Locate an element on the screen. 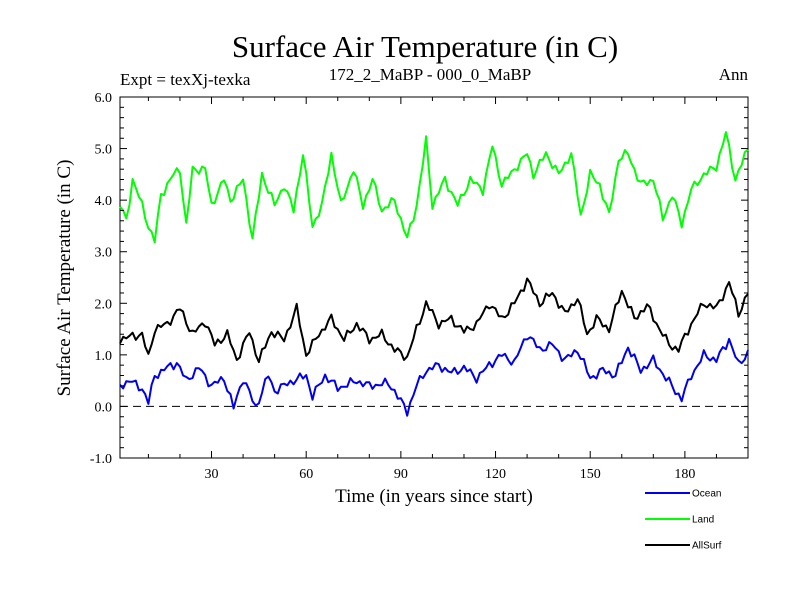 The width and height of the screenshot is (800, 600). x-tick-label: 180 is located at coordinates (684, 474).